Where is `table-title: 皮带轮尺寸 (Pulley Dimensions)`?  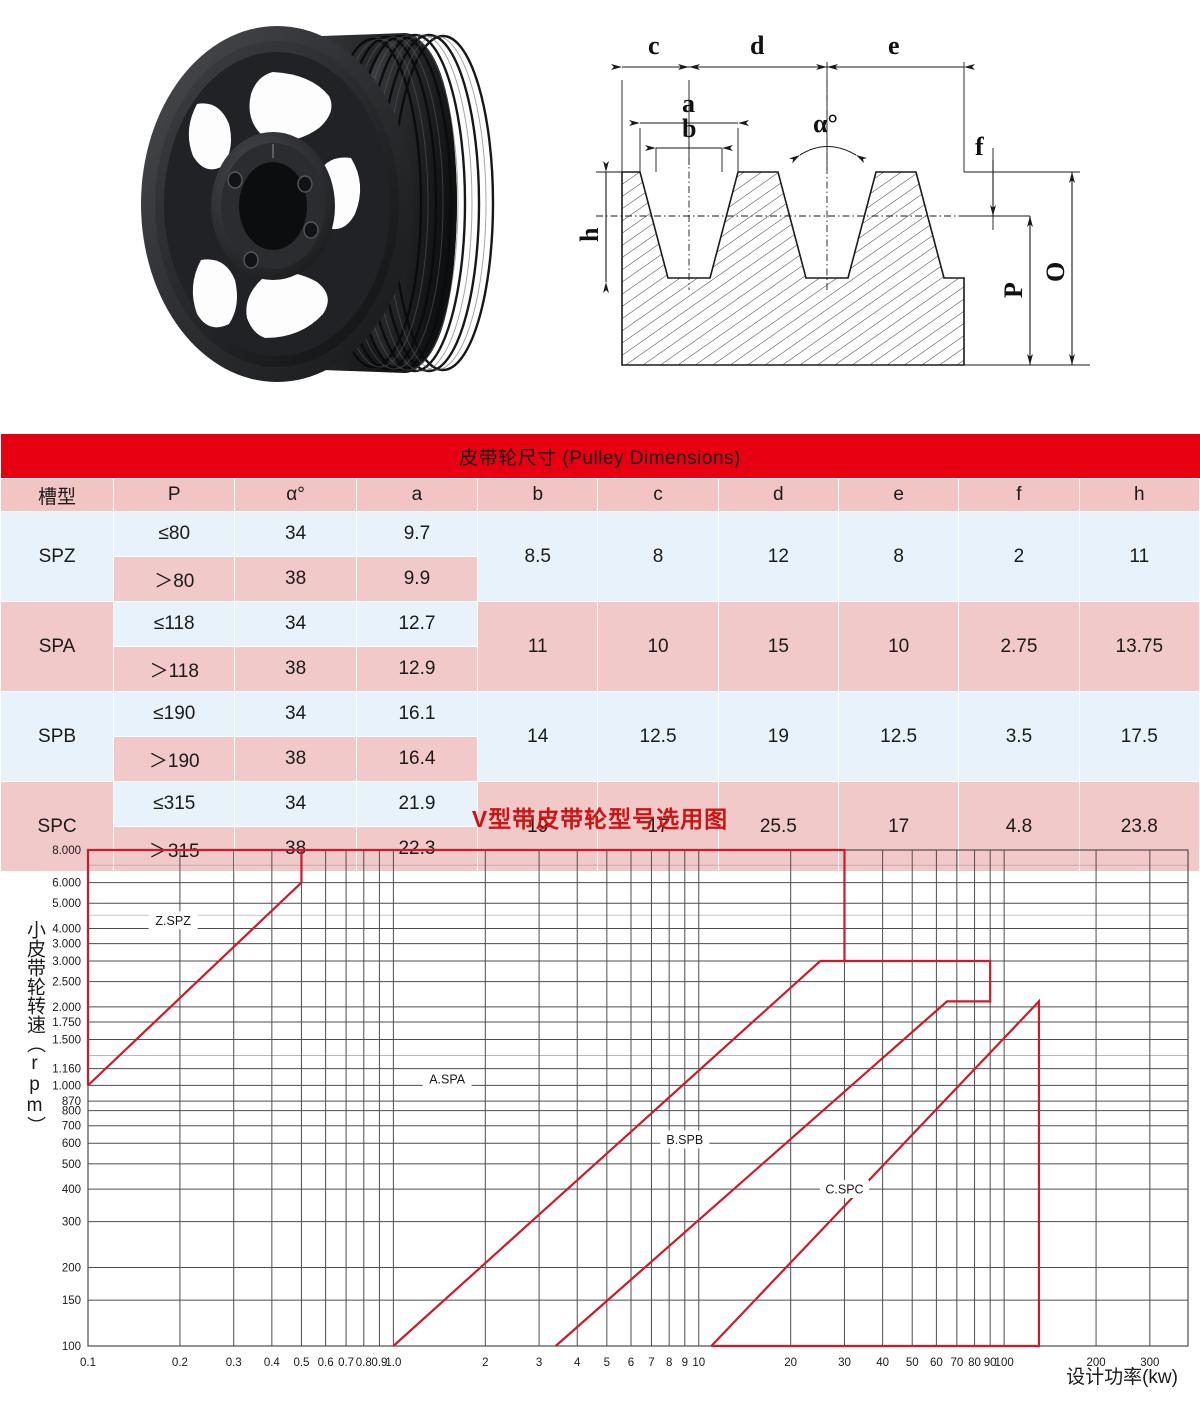
table-title: 皮带轮尺寸 (Pulley Dimensions) is located at coordinates (600, 456).